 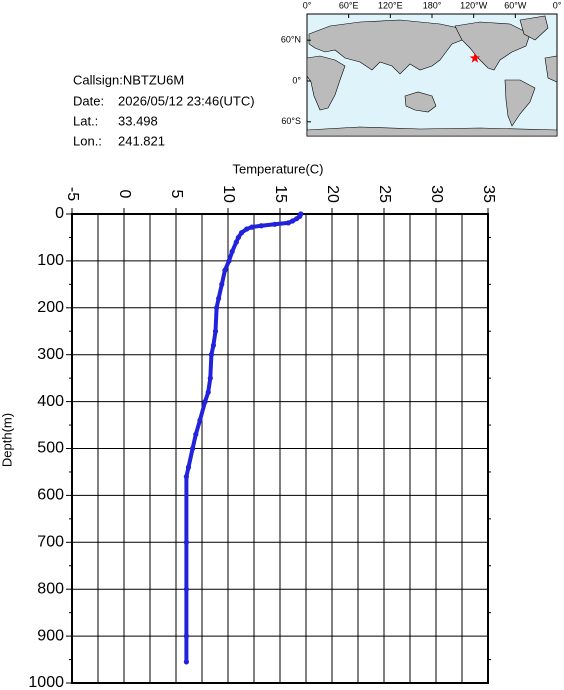 I want to click on map-lon-label: 60°E, so click(x=349, y=5).